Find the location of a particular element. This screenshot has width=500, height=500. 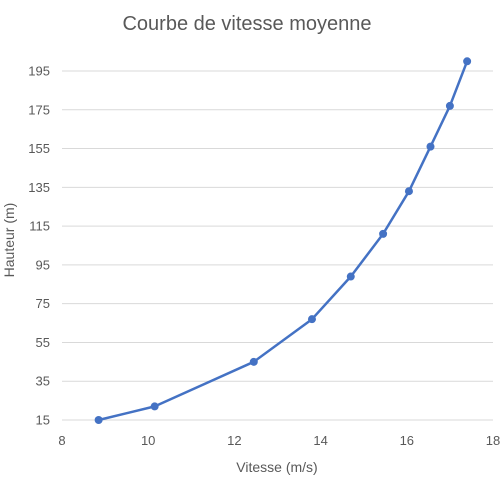

x-tick-label: 12 is located at coordinates (234, 440).